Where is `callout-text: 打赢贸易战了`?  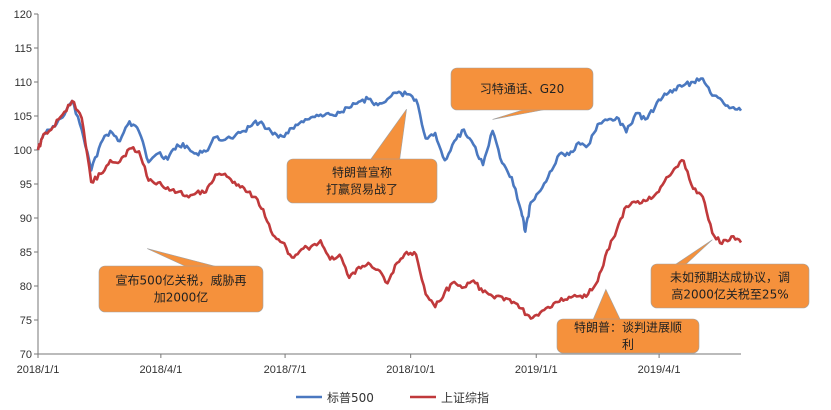 callout-text: 打赢贸易战了 is located at coordinates (362, 189).